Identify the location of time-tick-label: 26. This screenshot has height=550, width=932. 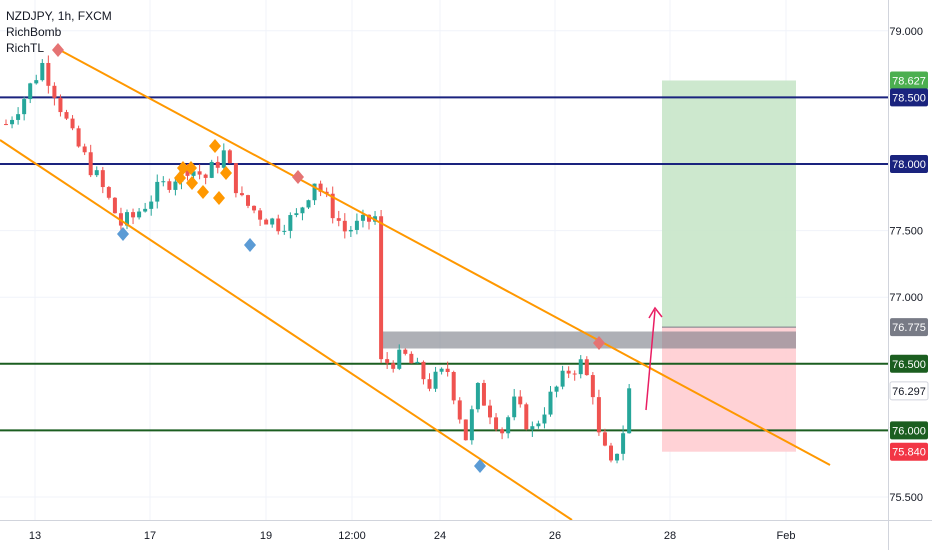
(555, 536).